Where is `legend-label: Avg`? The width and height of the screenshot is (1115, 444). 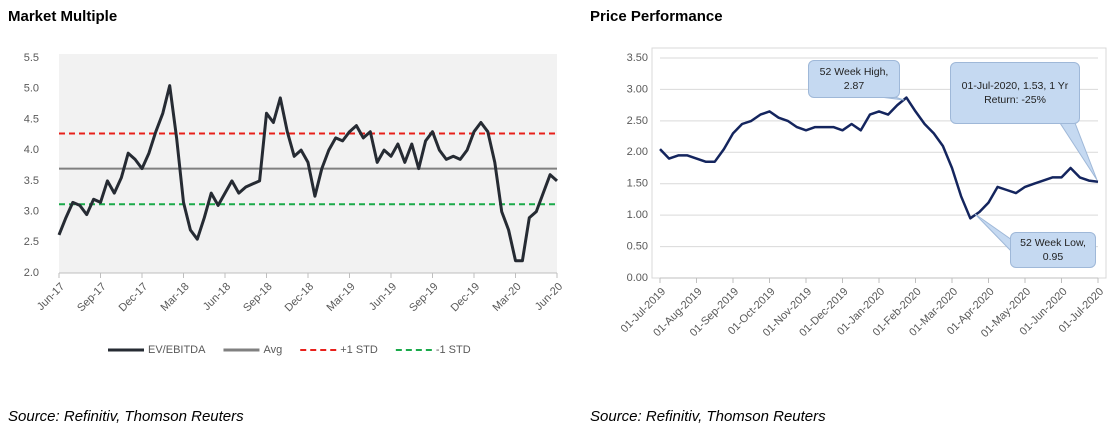
legend-label: Avg is located at coordinates (272, 350).